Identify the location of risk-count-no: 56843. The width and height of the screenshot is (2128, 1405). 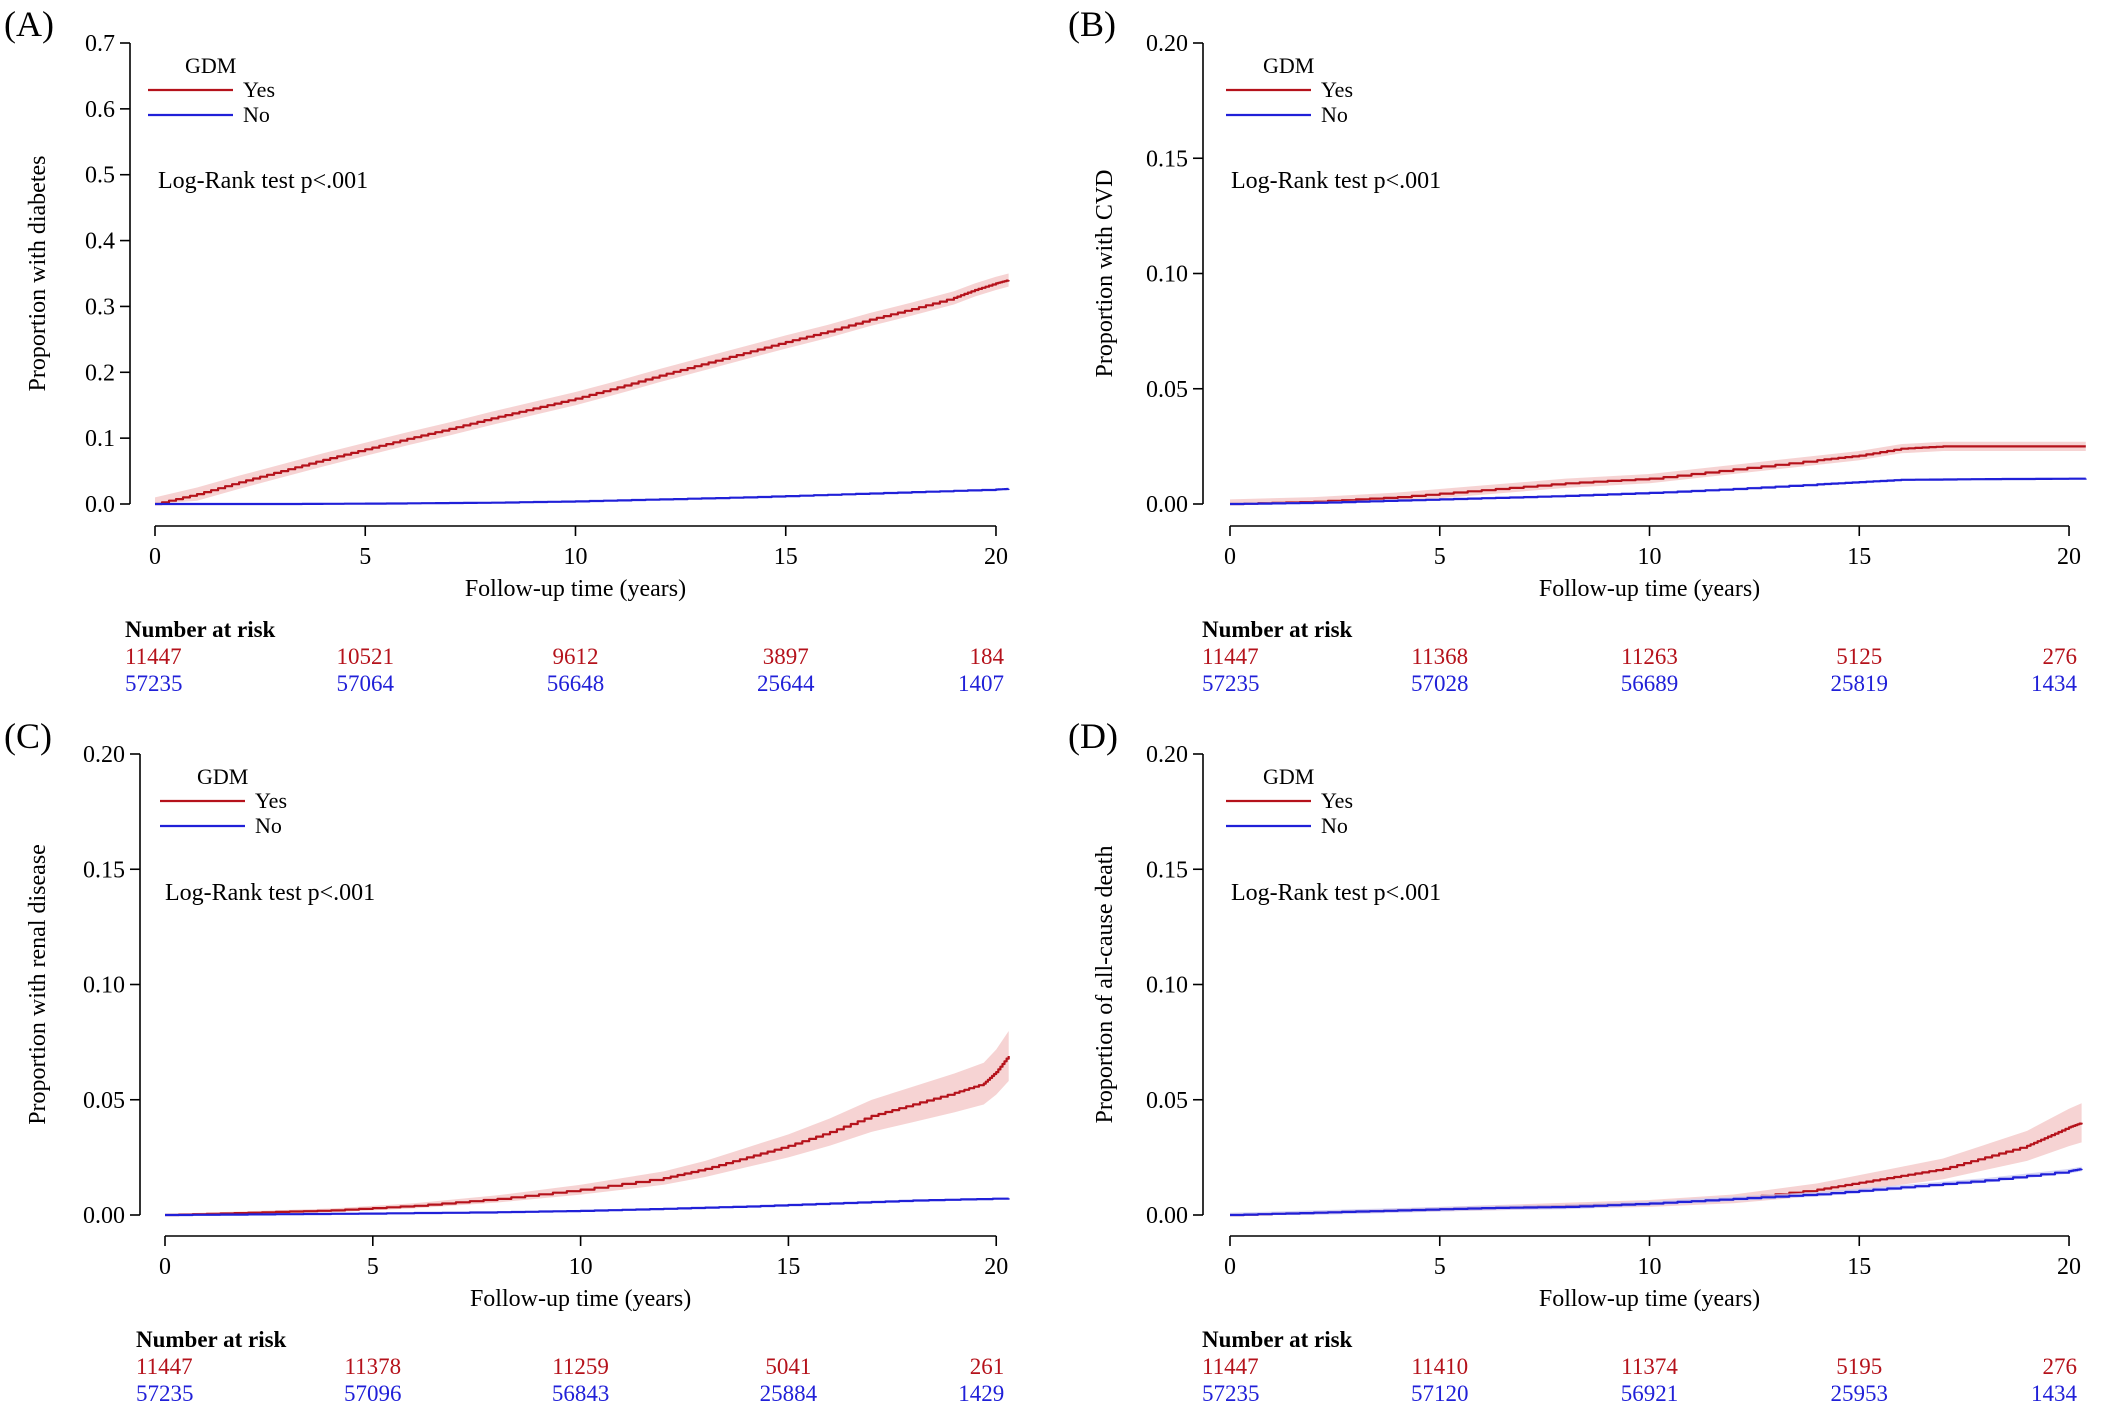
(581, 1393).